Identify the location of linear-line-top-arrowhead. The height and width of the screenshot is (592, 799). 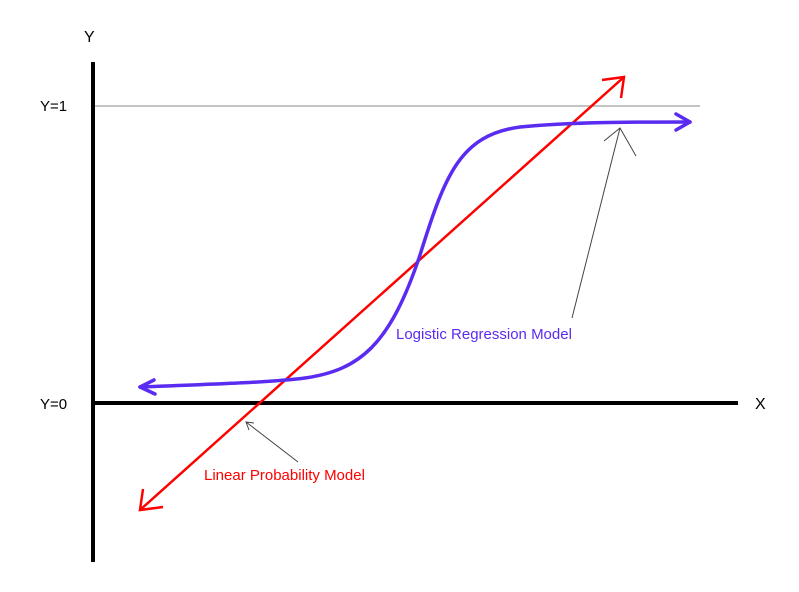
(613, 87).